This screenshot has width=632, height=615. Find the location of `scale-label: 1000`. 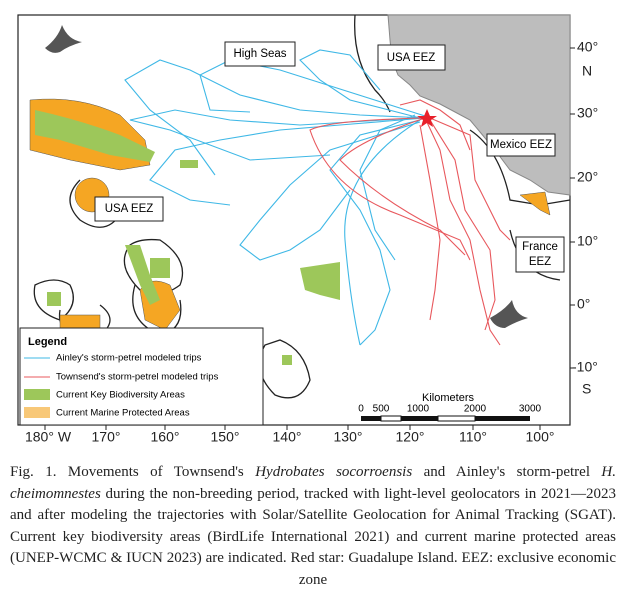

scale-label: 1000 is located at coordinates (418, 409).